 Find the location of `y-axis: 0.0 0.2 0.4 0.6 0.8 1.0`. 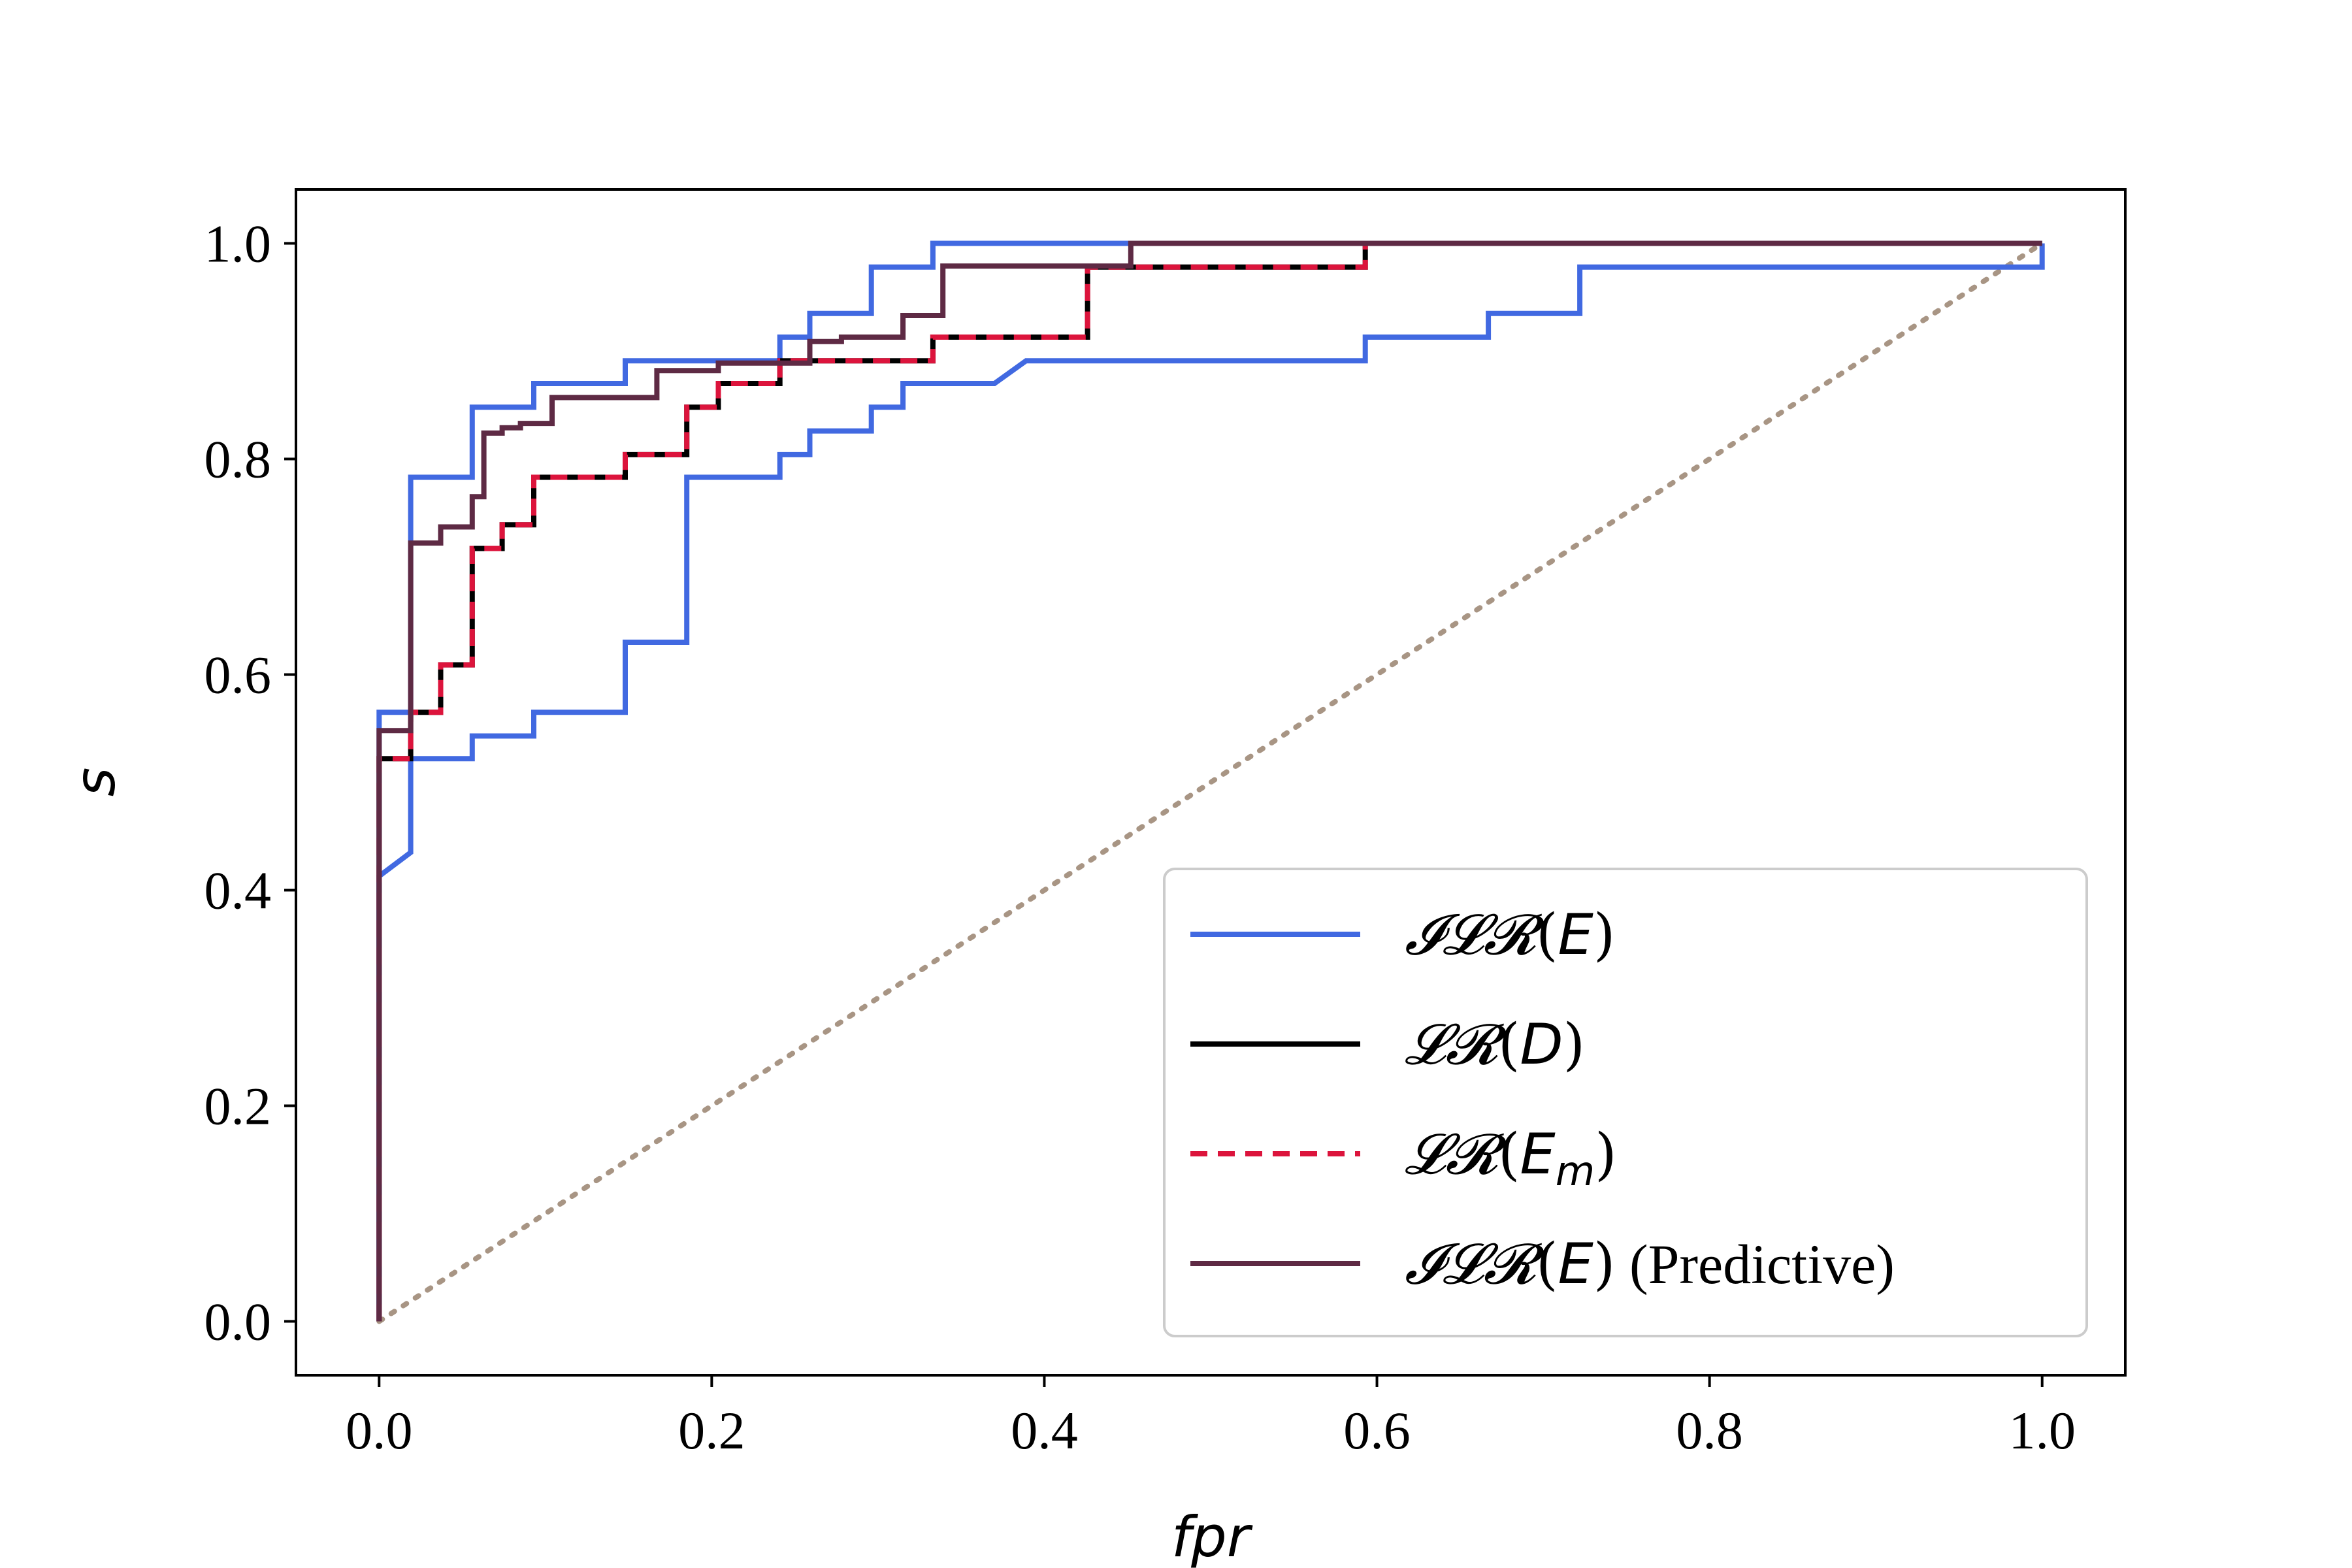

y-axis: 0.0 0.2 0.4 0.6 0.8 1.0 is located at coordinates (250, 783).